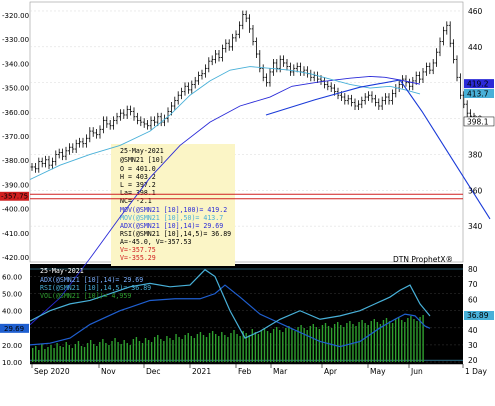 The image size is (495, 406). What do you see at coordinates (12, 278) in the screenshot?
I see `indicator-left-tick: 60.00` at bounding box center [12, 278].